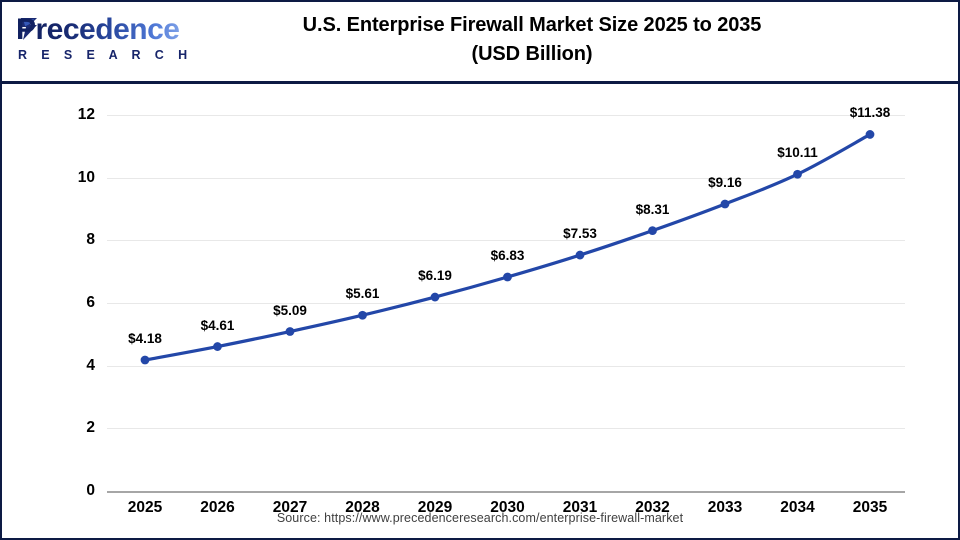 The image size is (960, 540). I want to click on data-point-label: $5.09, so click(290, 310).